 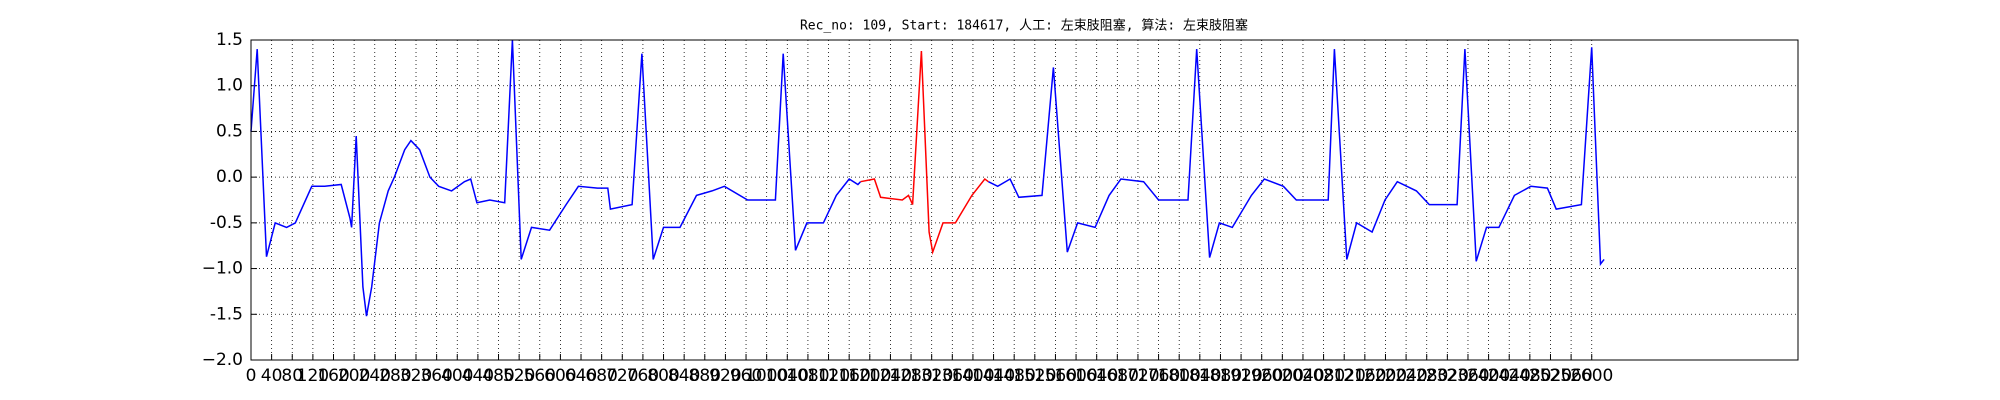 What do you see at coordinates (1509, 376) in the screenshot?
I see `x-tick-label: 2440` at bounding box center [1509, 376].